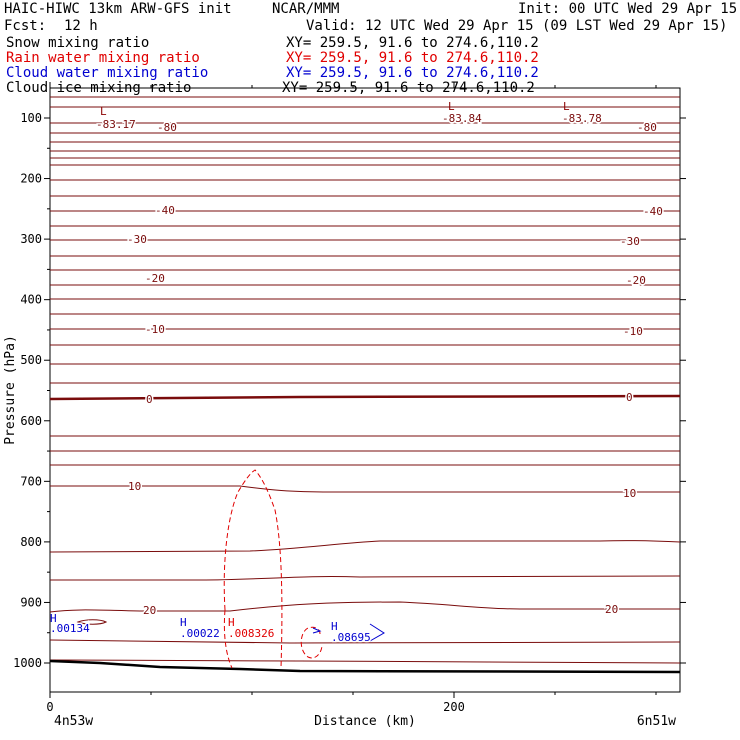 This screenshot has height=740, width=740. Describe the element at coordinates (27, 663) in the screenshot. I see `y-tick-label: 1000` at that location.